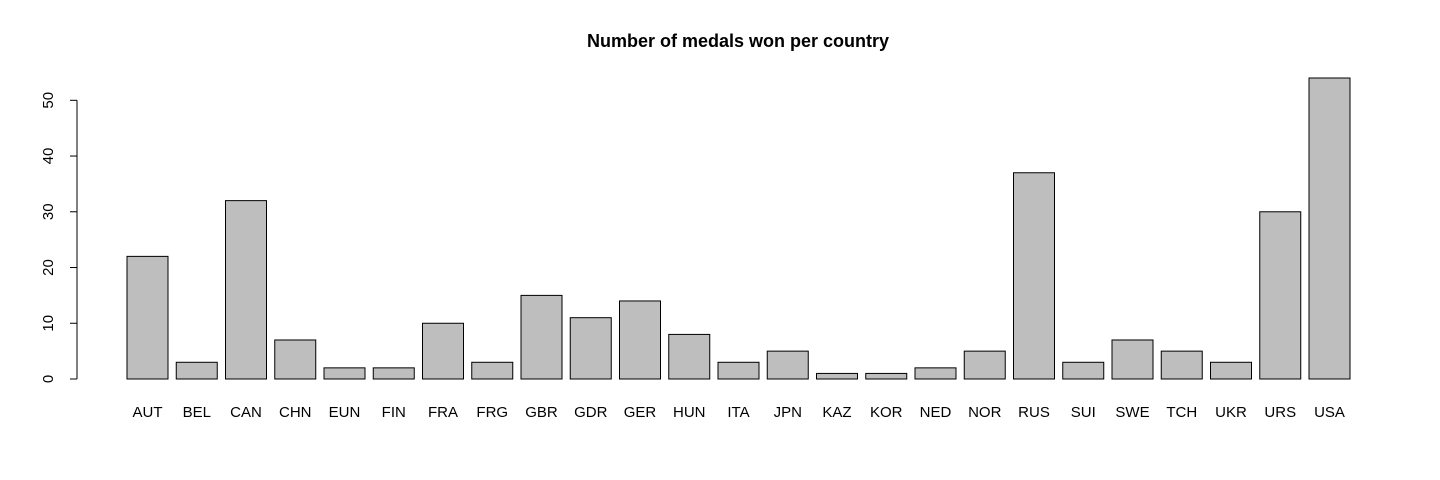  What do you see at coordinates (492, 370) in the screenshot?
I see `bar-frg` at bounding box center [492, 370].